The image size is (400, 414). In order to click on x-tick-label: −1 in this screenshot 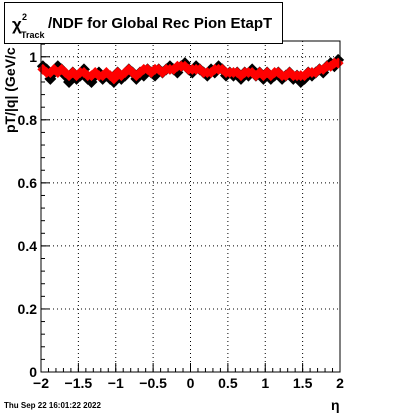, I will do `click(116, 383)`.